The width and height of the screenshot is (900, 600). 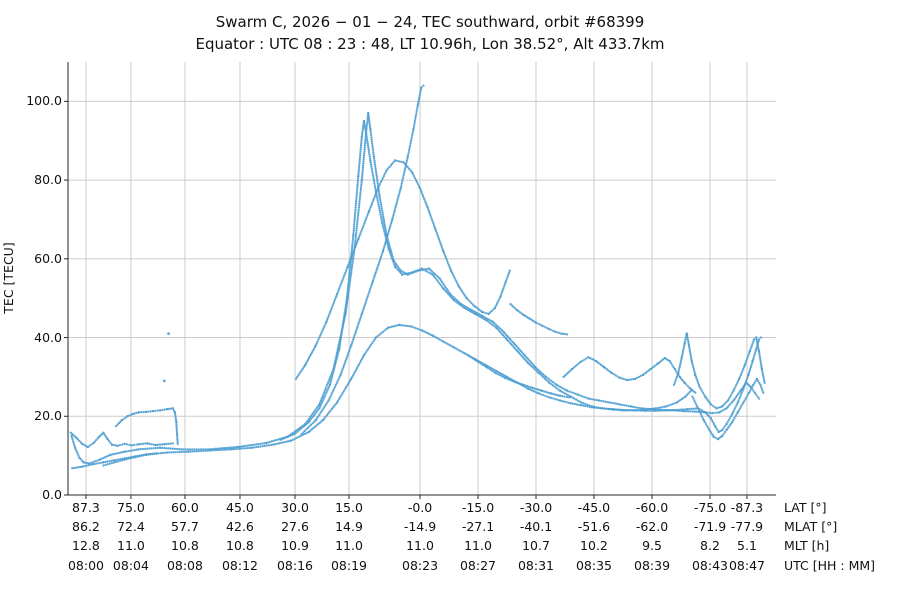 What do you see at coordinates (349, 565) in the screenshot?
I see `x-tick-label: 08:19` at bounding box center [349, 565].